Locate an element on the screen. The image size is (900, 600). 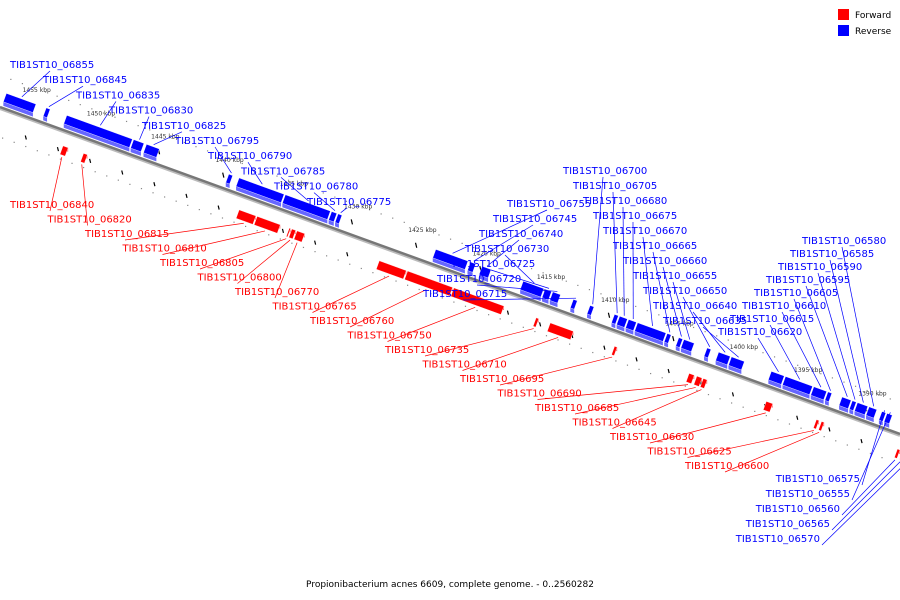
gene-label: TIB1ST10_06575 is located at coordinates (817, 479).